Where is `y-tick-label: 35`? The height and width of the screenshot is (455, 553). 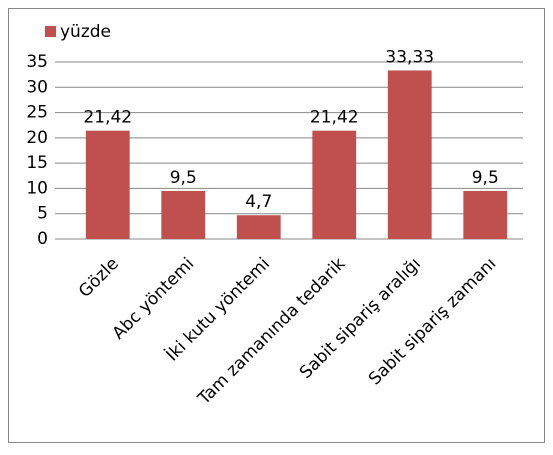 y-tick-label: 35 is located at coordinates (37, 62).